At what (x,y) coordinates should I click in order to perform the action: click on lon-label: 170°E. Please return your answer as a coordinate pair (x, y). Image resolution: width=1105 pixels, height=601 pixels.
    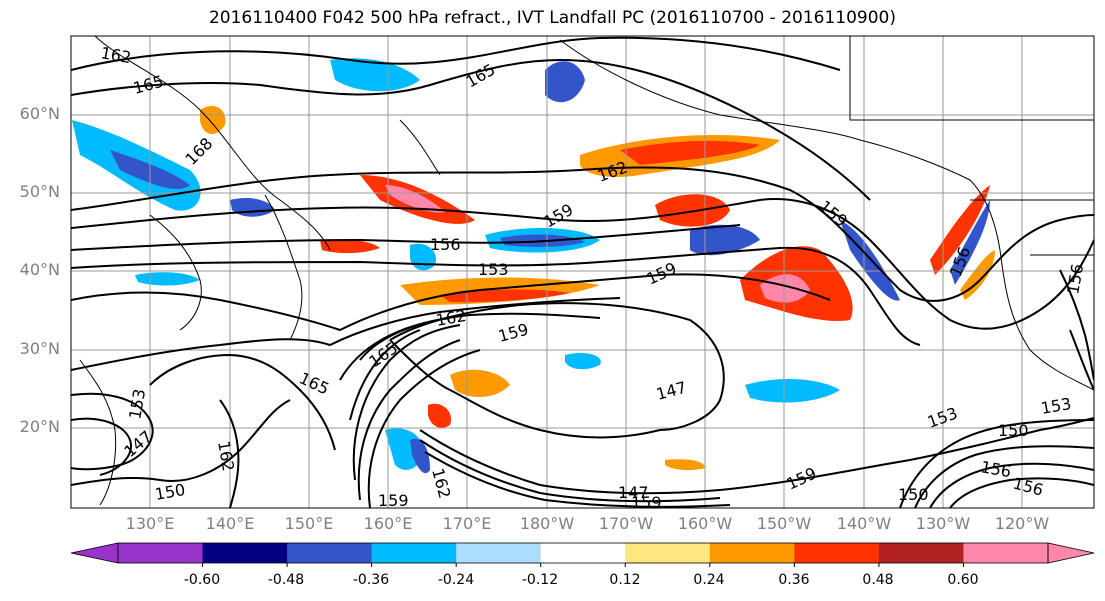
    Looking at the image, I should click on (467, 523).